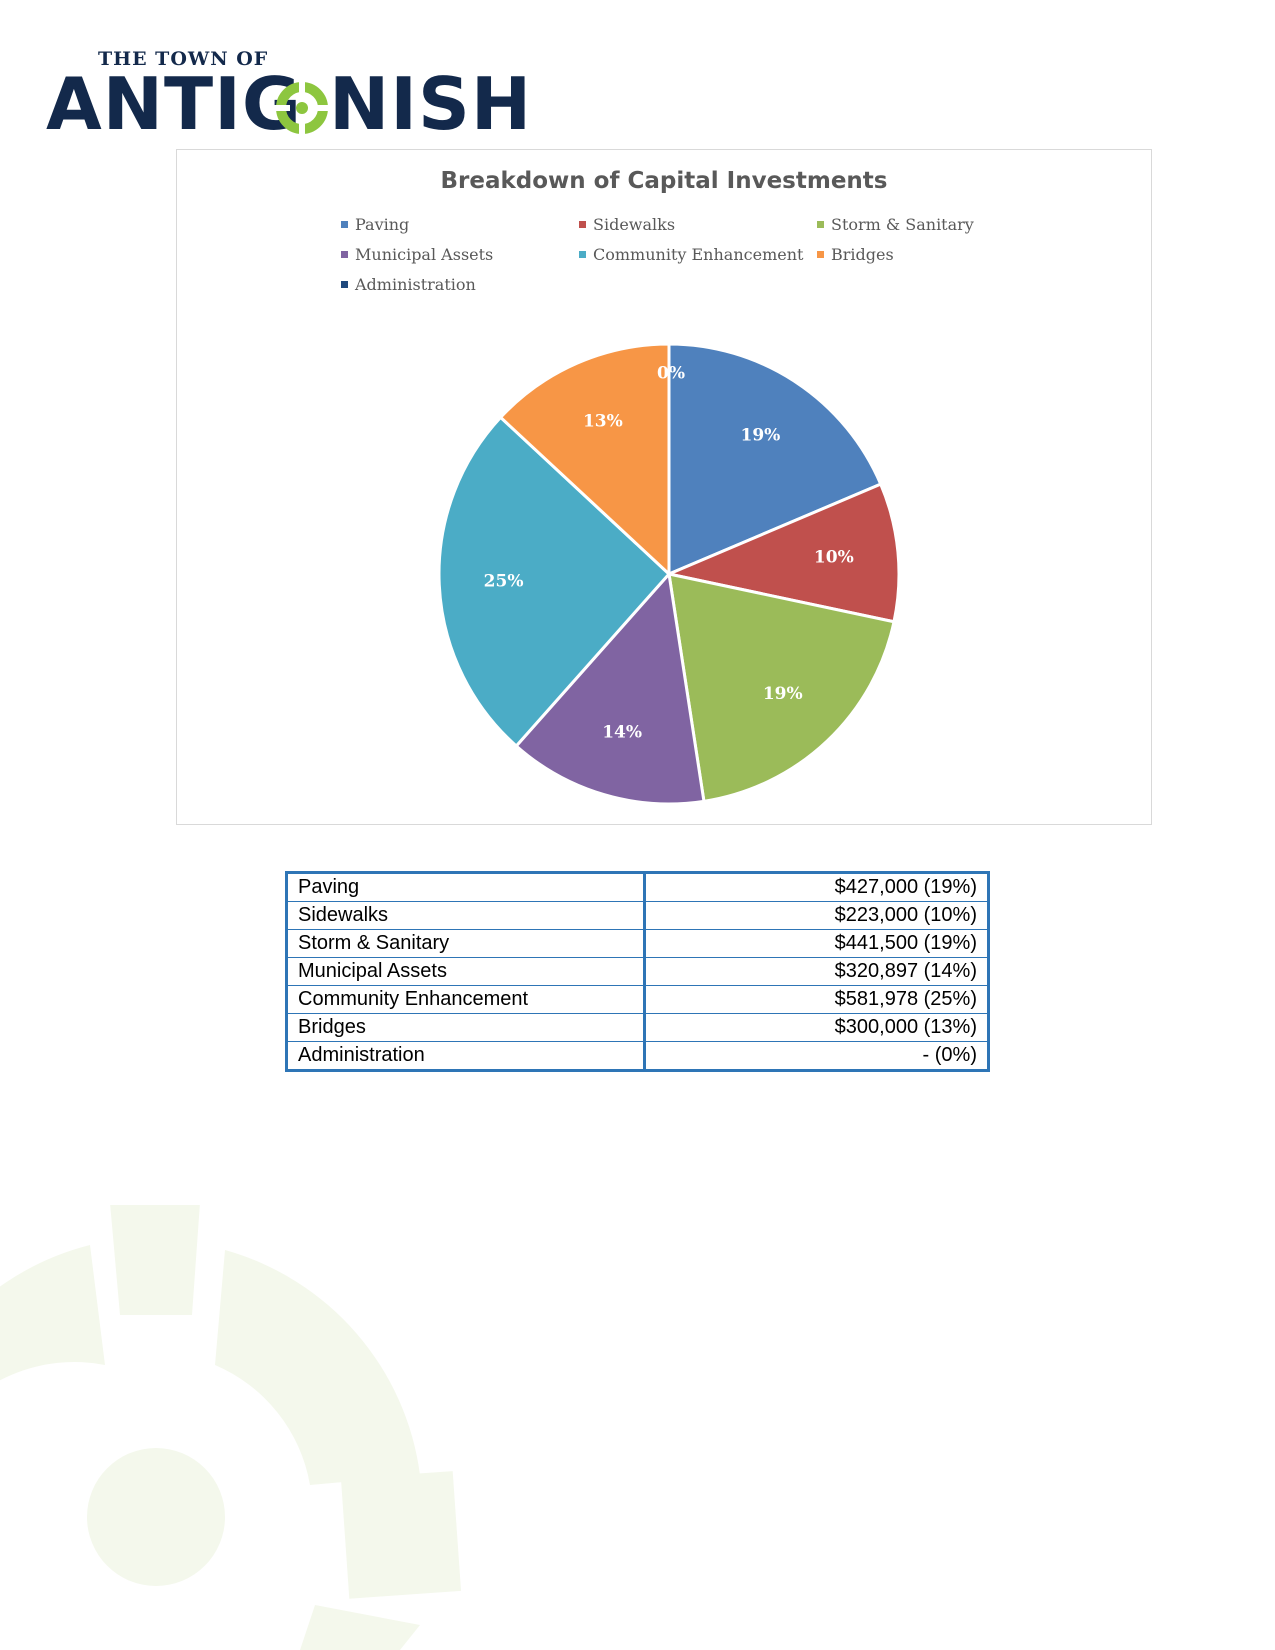  Describe the element at coordinates (603, 422) in the screenshot. I see `pie-data-label: 13%` at that location.